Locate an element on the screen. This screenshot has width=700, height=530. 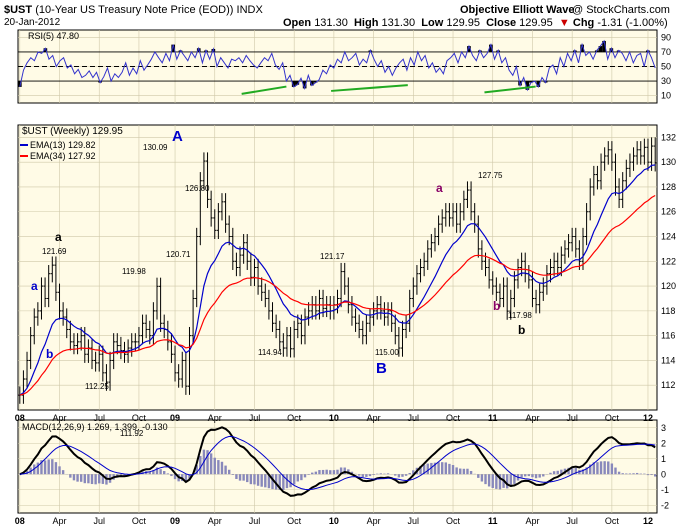
price-x-tick-label: Oct is located at coordinates (612, 418).